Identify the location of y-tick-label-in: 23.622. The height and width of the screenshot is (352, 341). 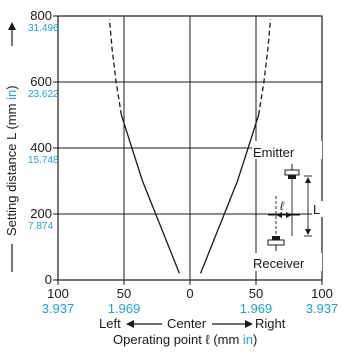
(43, 94).